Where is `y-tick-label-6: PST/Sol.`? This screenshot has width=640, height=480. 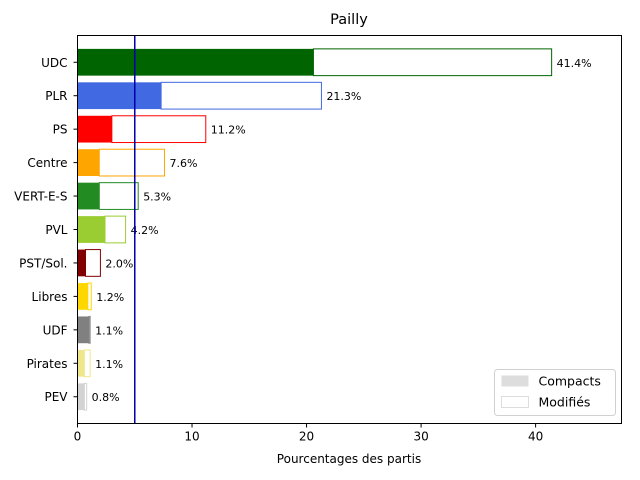
y-tick-label-6: PST/Sol. is located at coordinates (43, 263).